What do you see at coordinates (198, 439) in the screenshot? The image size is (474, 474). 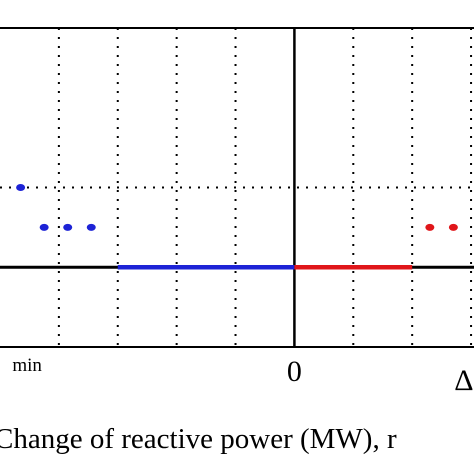 I see `x-axis-label: Change of reactive power (MW), r` at bounding box center [198, 439].